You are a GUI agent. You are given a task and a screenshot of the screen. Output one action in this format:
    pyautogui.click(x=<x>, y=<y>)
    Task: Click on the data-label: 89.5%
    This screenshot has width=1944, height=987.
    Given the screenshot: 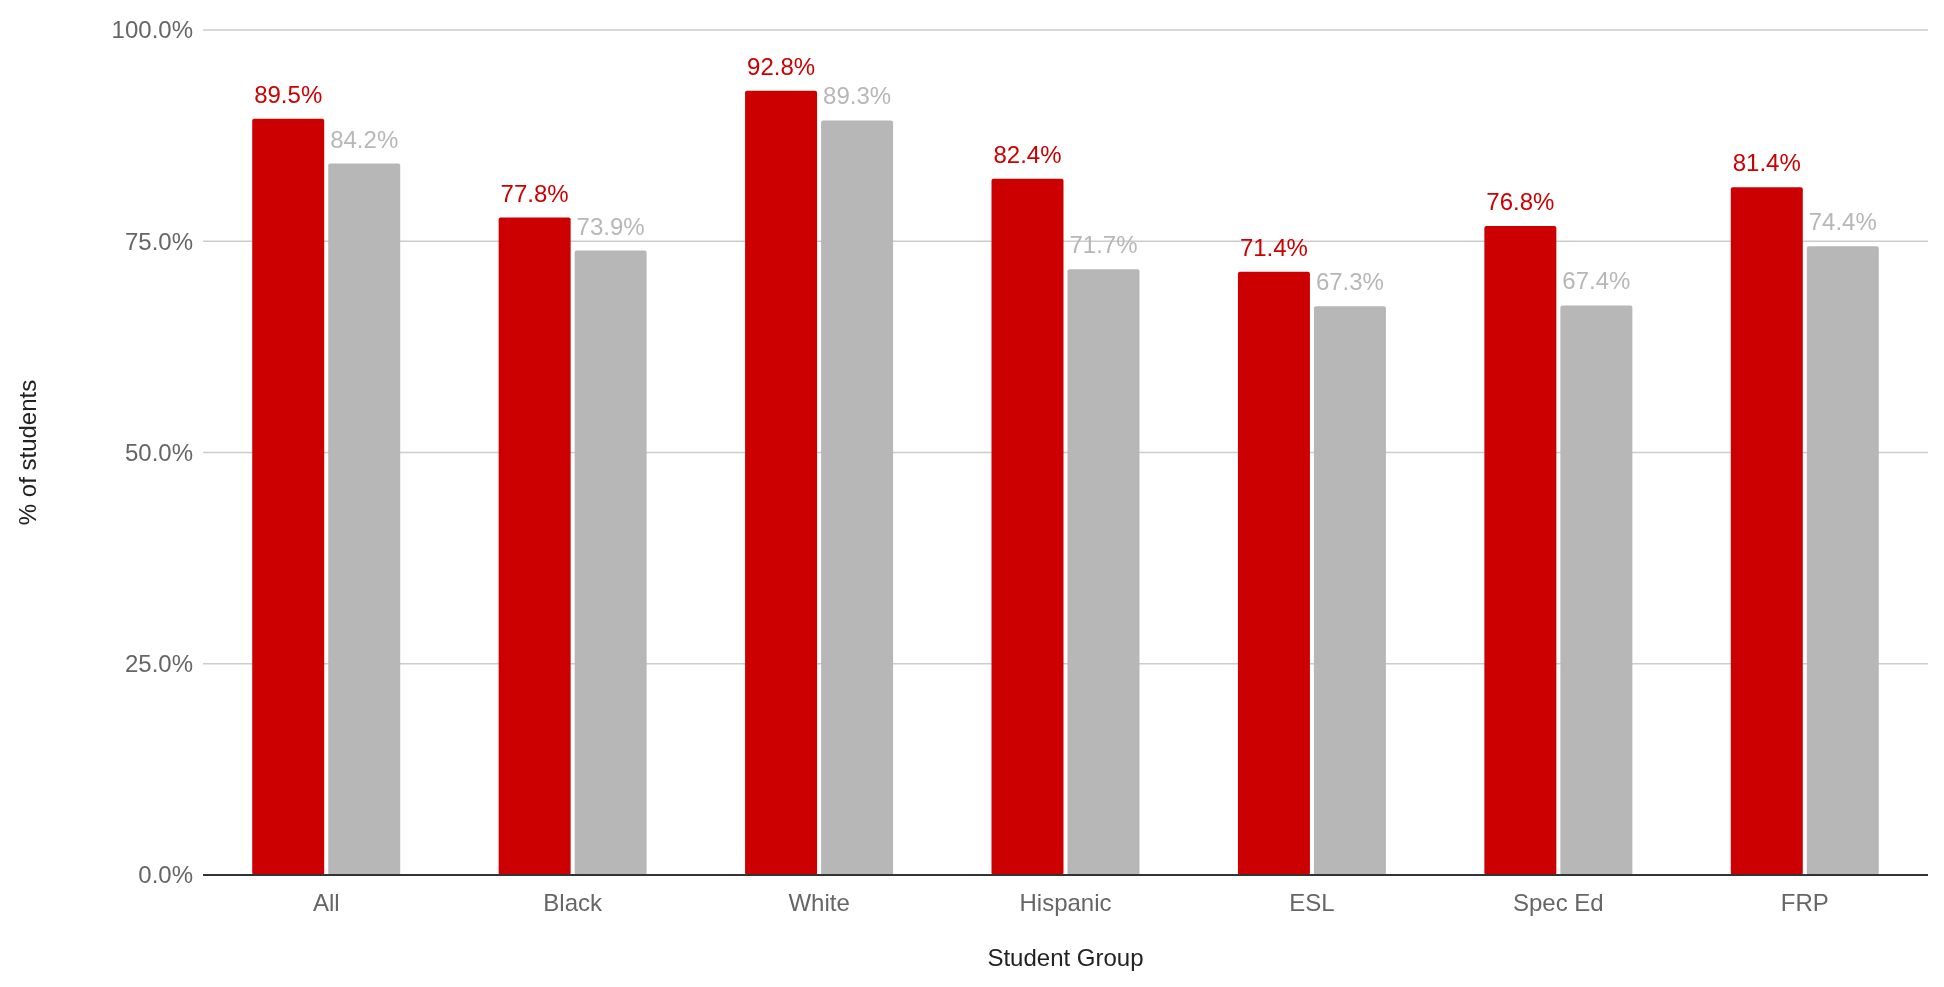 What is the action you would take?
    pyautogui.click(x=288, y=94)
    